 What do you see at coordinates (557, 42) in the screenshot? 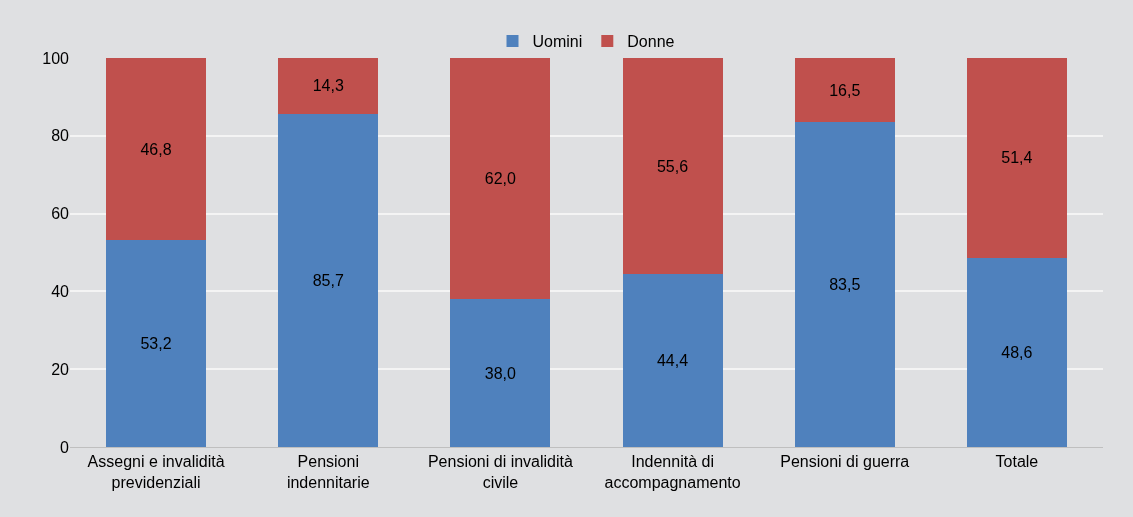
I see `legend-label: Uomini` at bounding box center [557, 42].